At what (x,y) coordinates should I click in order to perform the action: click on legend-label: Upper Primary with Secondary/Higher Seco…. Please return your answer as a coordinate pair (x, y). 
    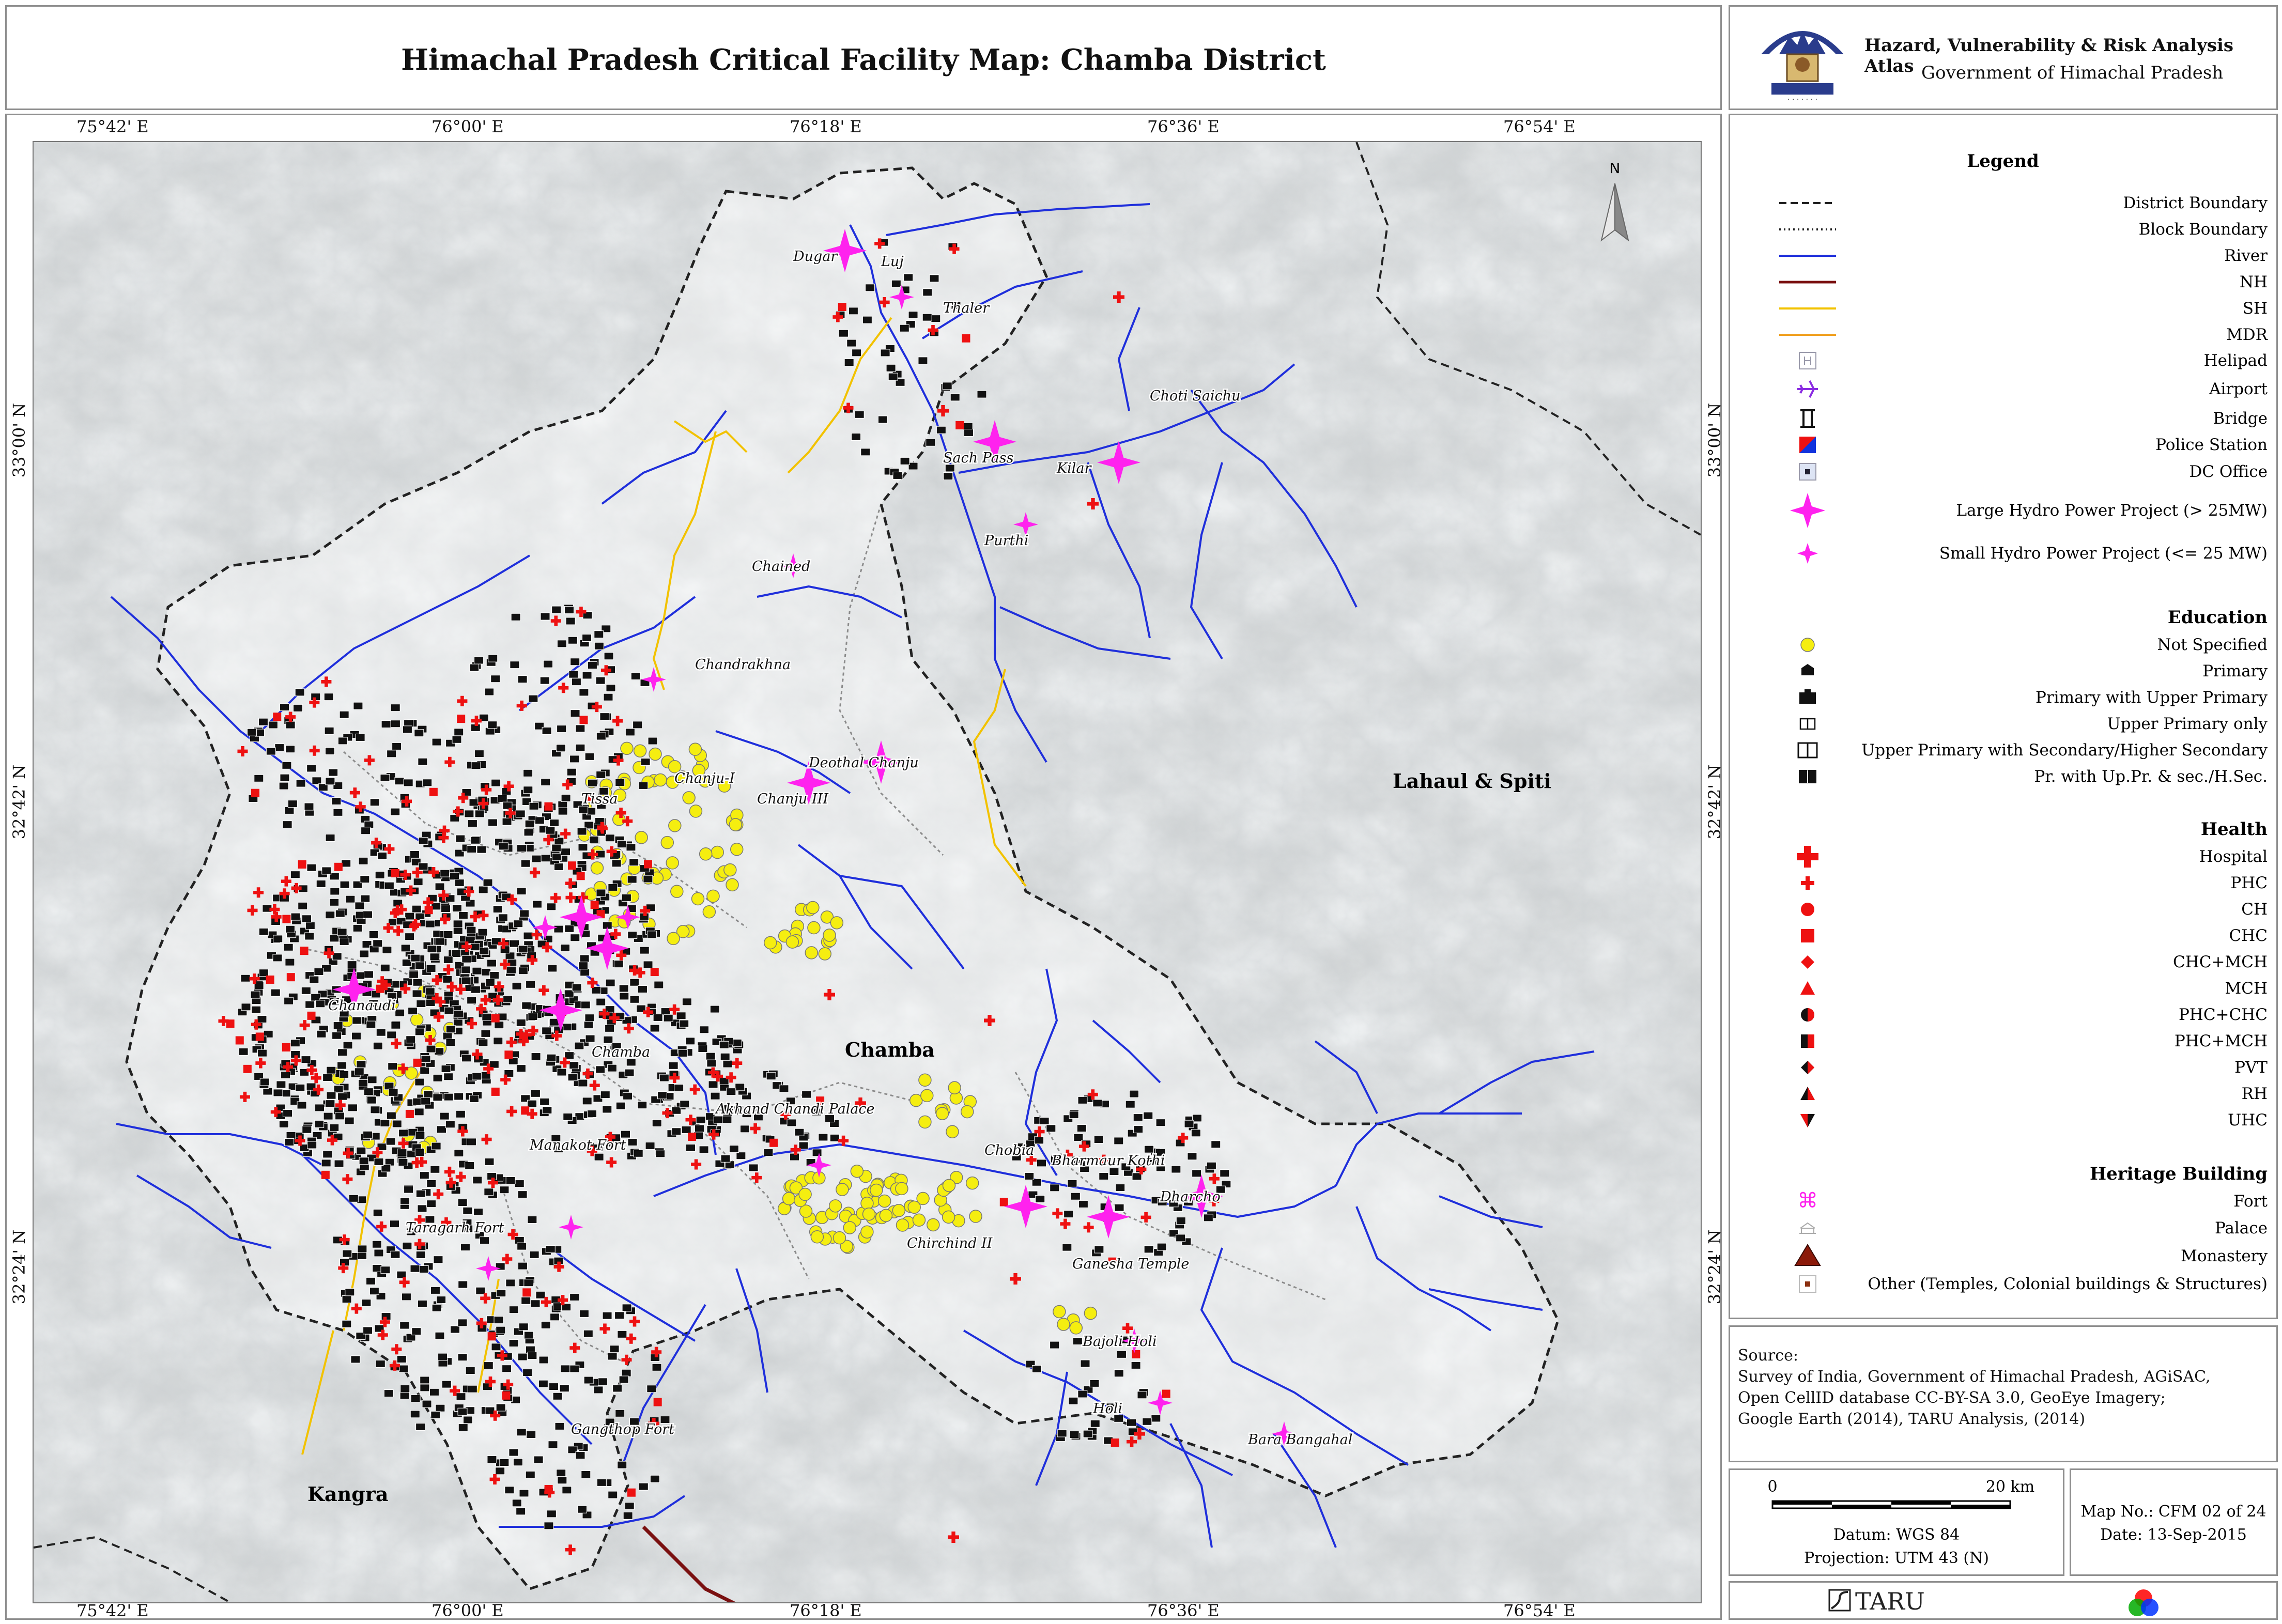
    Looking at the image, I should click on (2064, 750).